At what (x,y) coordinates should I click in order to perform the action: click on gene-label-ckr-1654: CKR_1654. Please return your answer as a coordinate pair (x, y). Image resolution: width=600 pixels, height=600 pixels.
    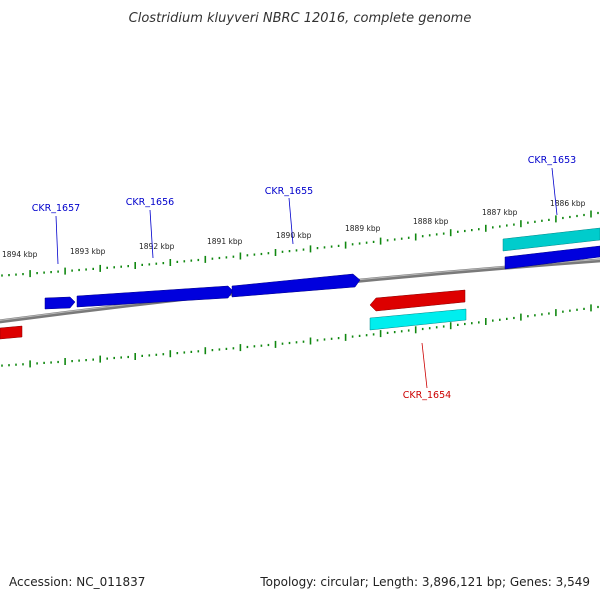
    Looking at the image, I should click on (427, 395).